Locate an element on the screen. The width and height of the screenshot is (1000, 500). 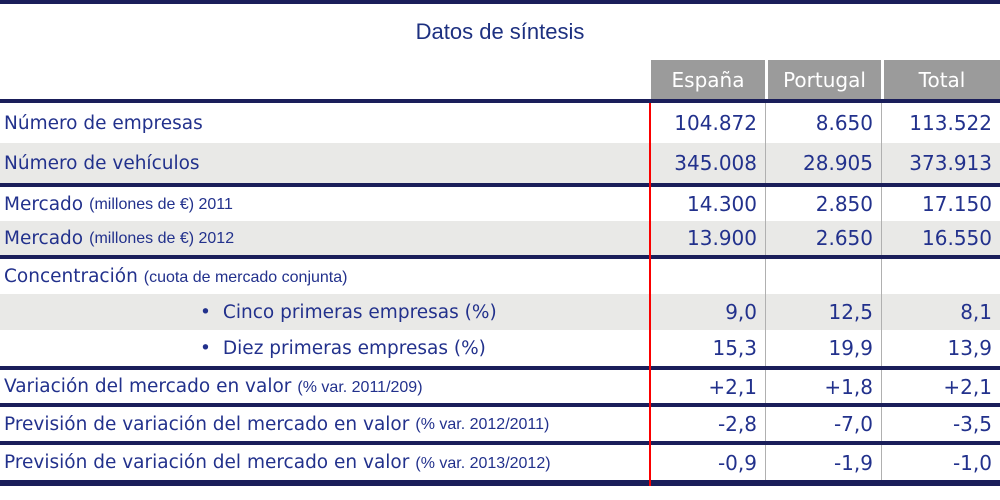
row-label: Mercado (millones de €) 2012 is located at coordinates (324, 238).